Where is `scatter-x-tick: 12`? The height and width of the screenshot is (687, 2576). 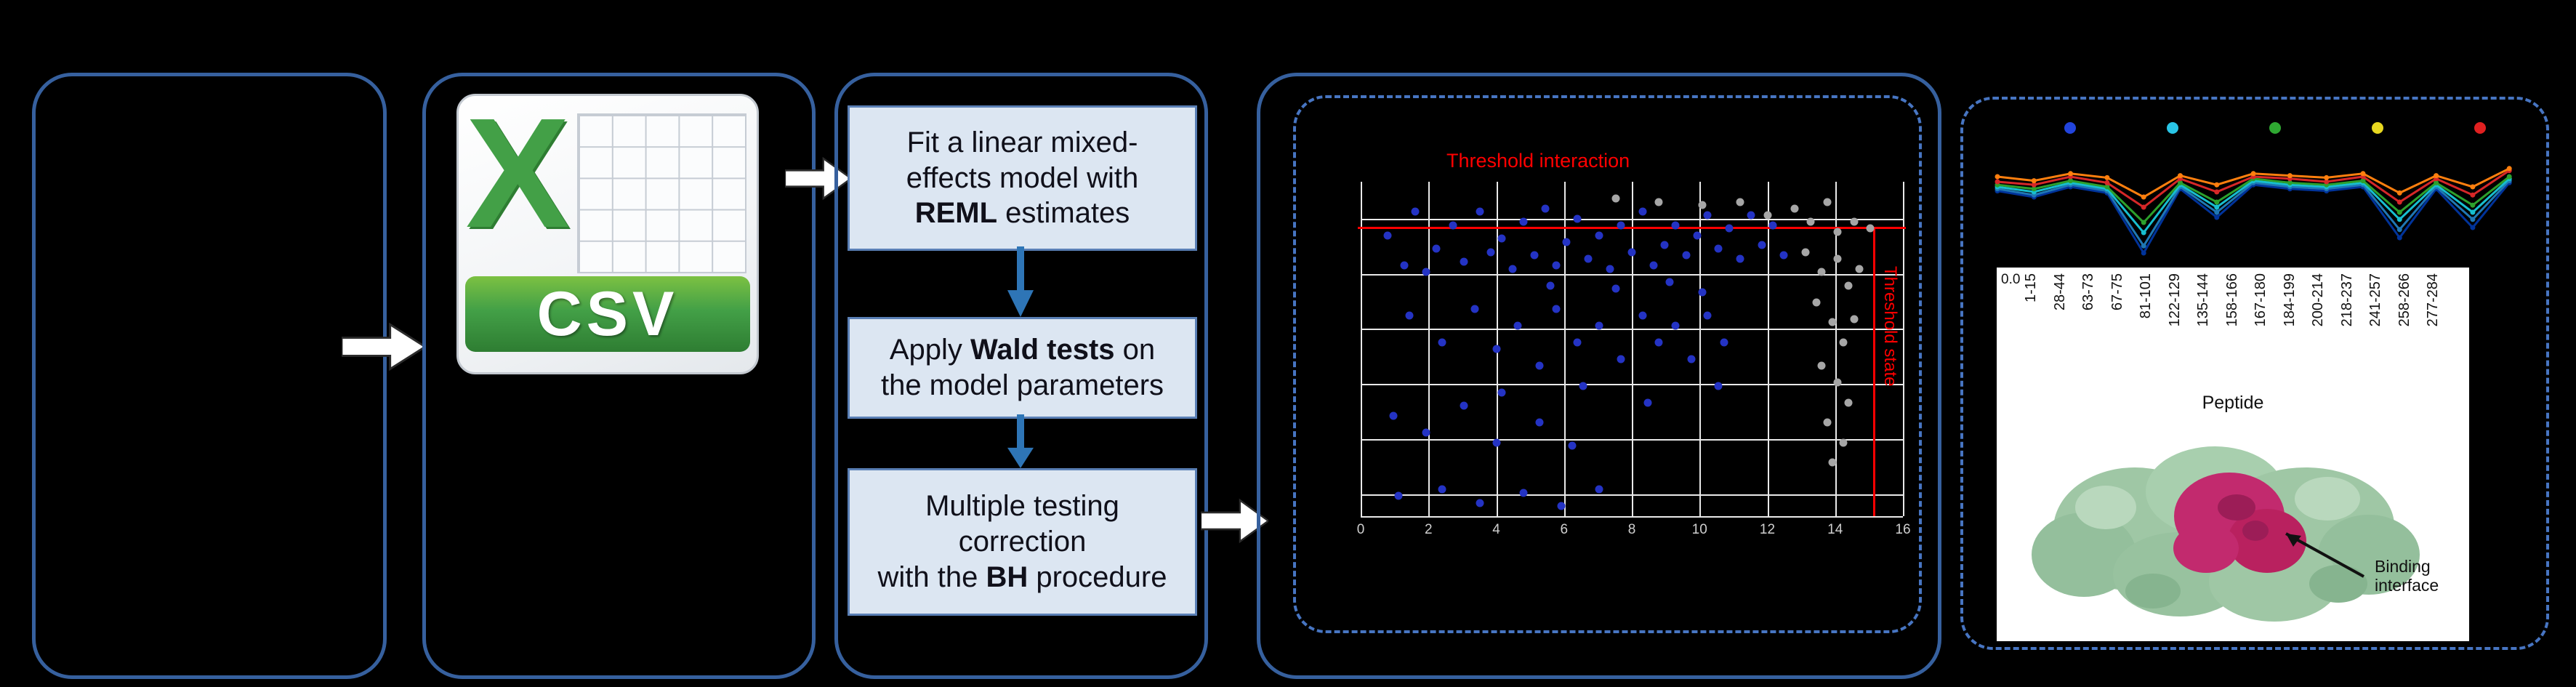 scatter-x-tick: 12 is located at coordinates (1767, 529).